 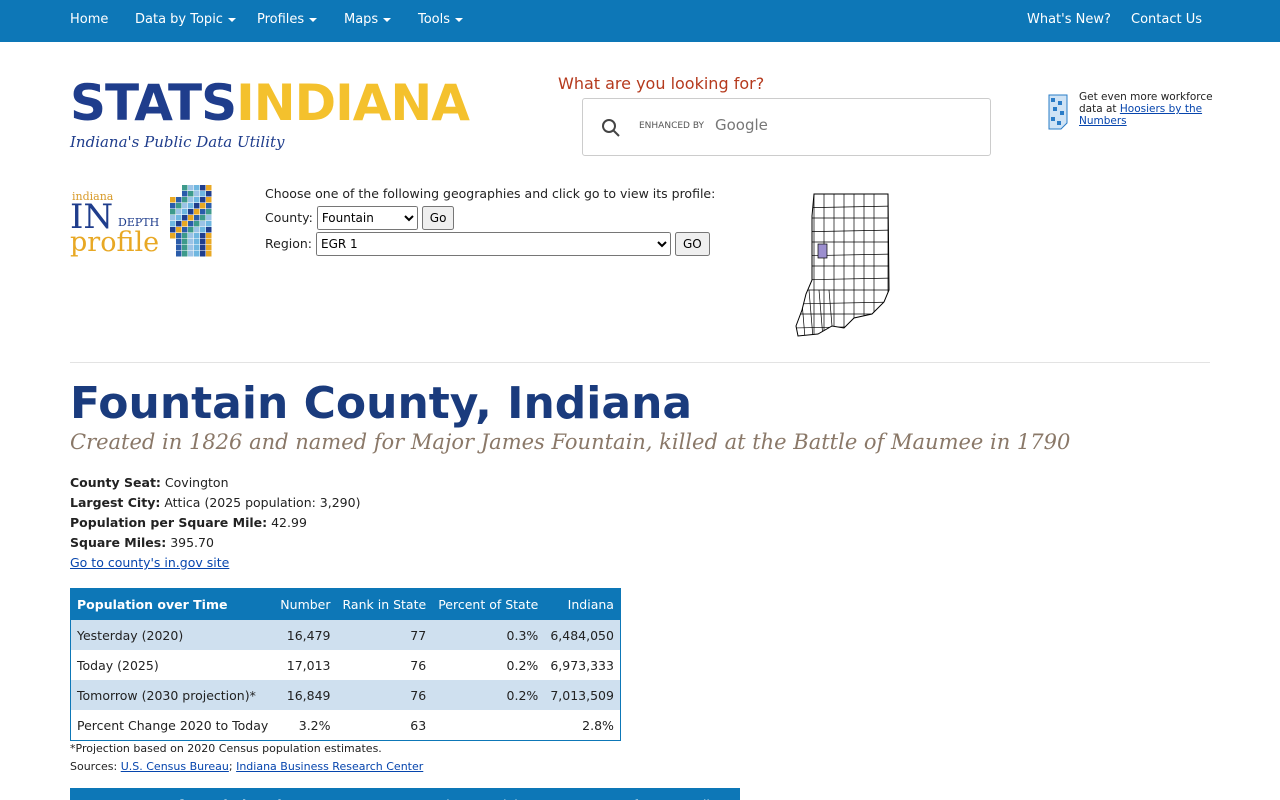 What do you see at coordinates (172, 695) in the screenshot?
I see `table-cell: Tomorrow (2030 projection)*` at bounding box center [172, 695].